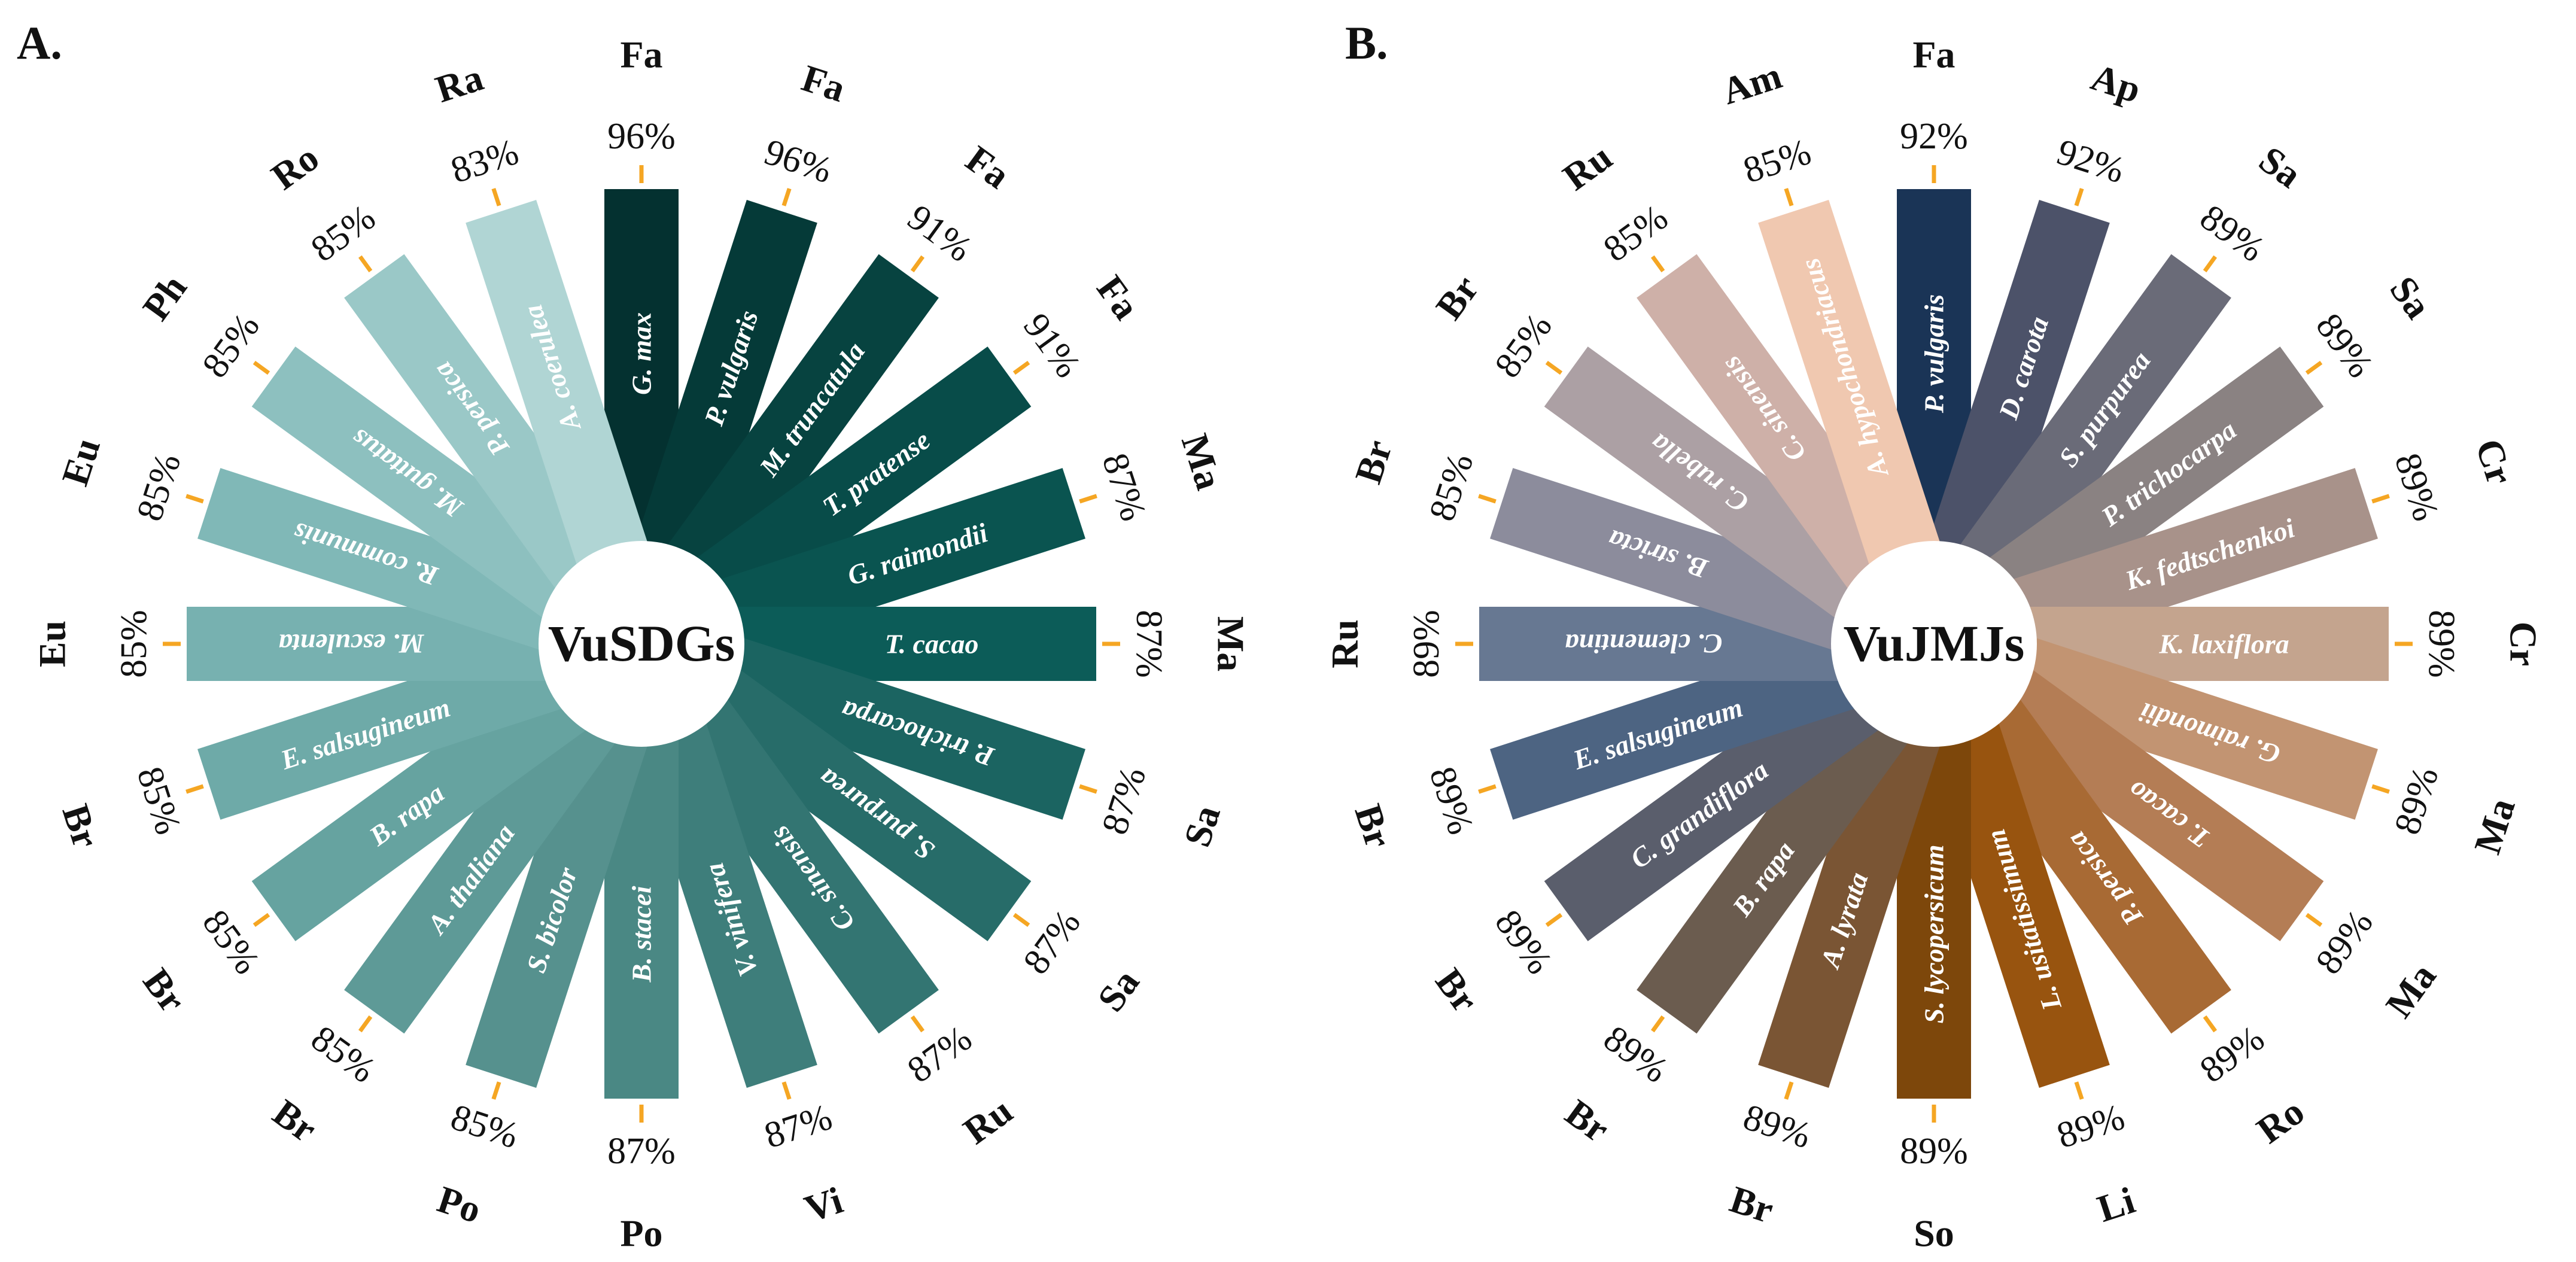 The height and width of the screenshot is (1262, 2576). I want to click on bar-a-lyrata, so click(1850, 902).